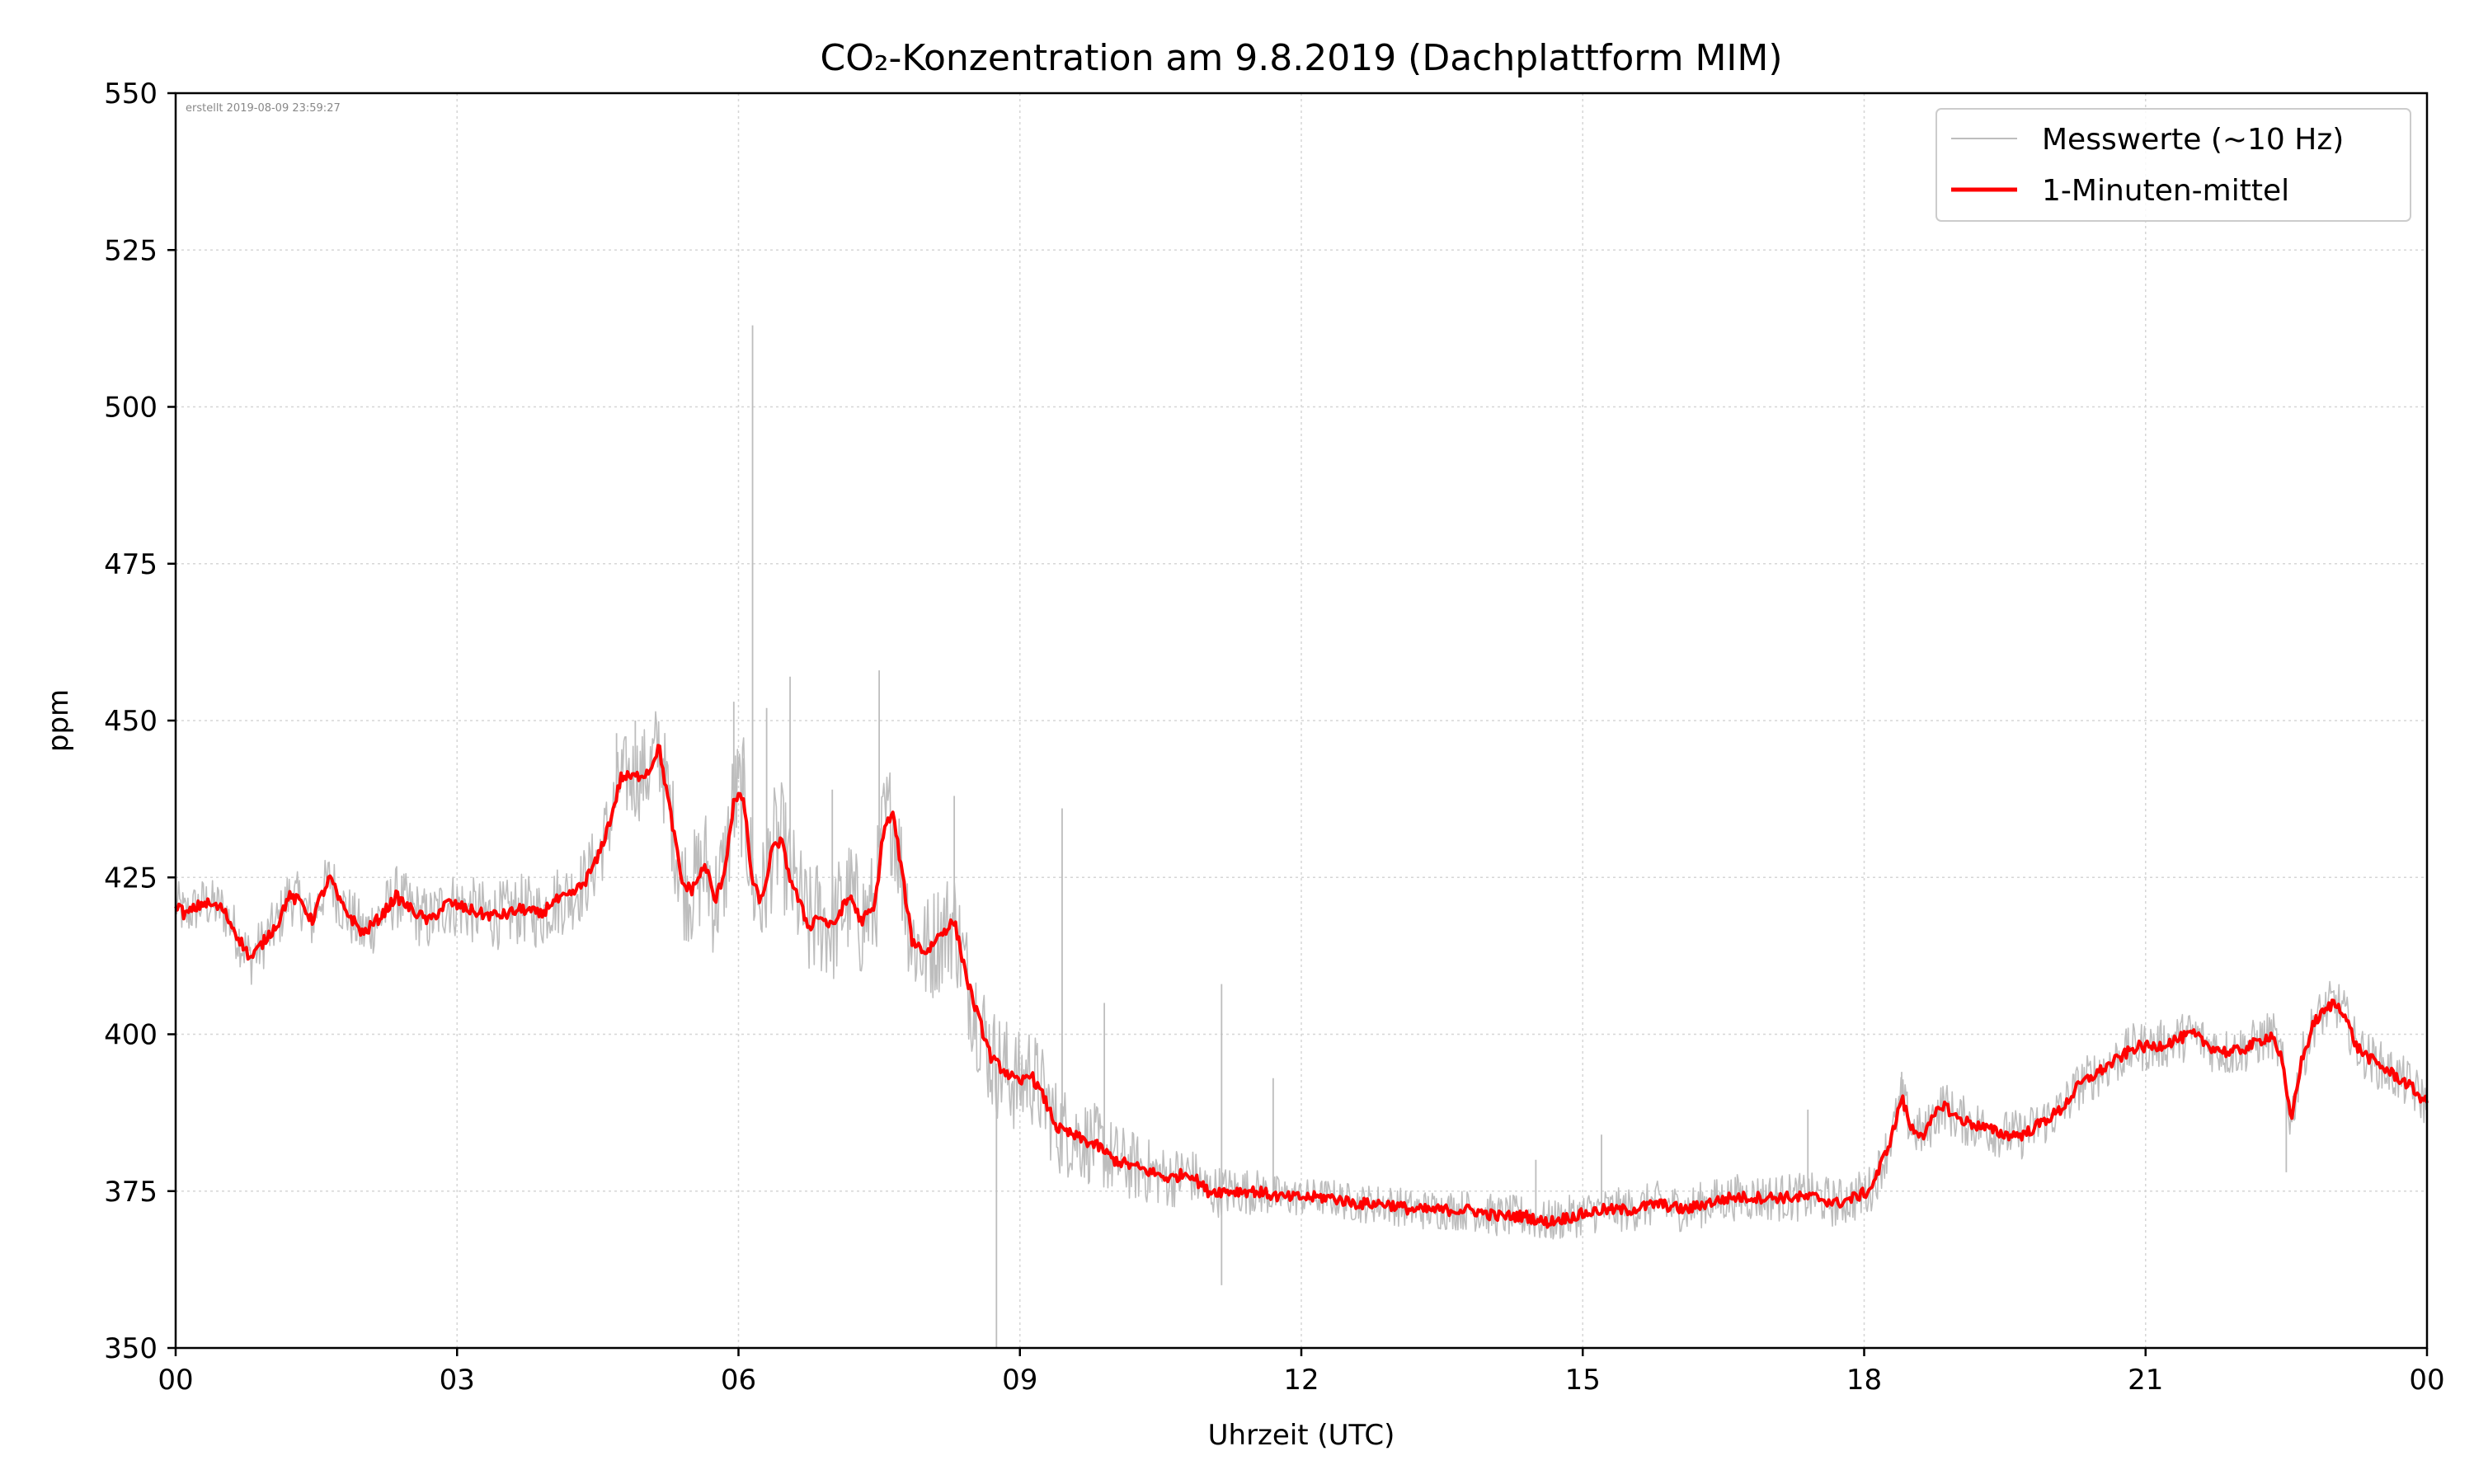 The image size is (2474, 1484). Describe the element at coordinates (2193, 140) in the screenshot. I see `legend-label-measurements: Messwerte (~10 Hz)` at that location.